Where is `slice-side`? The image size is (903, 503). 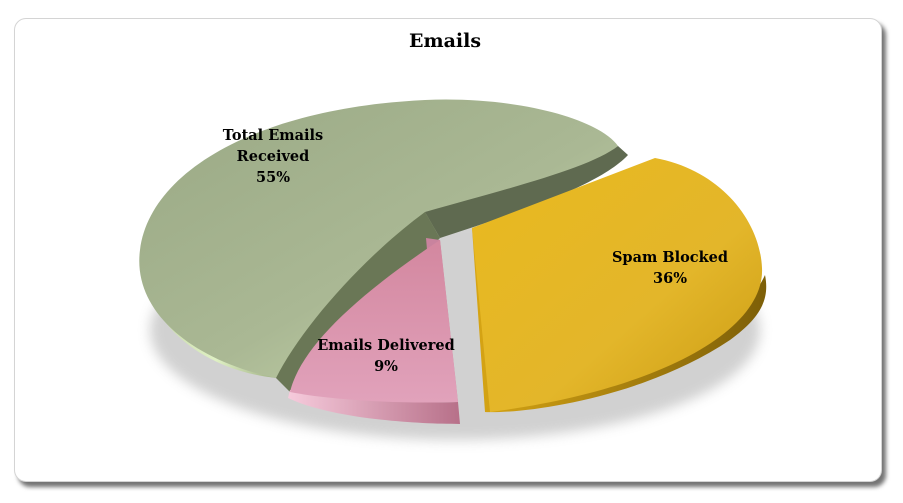
slice-side is located at coordinates (374, 407).